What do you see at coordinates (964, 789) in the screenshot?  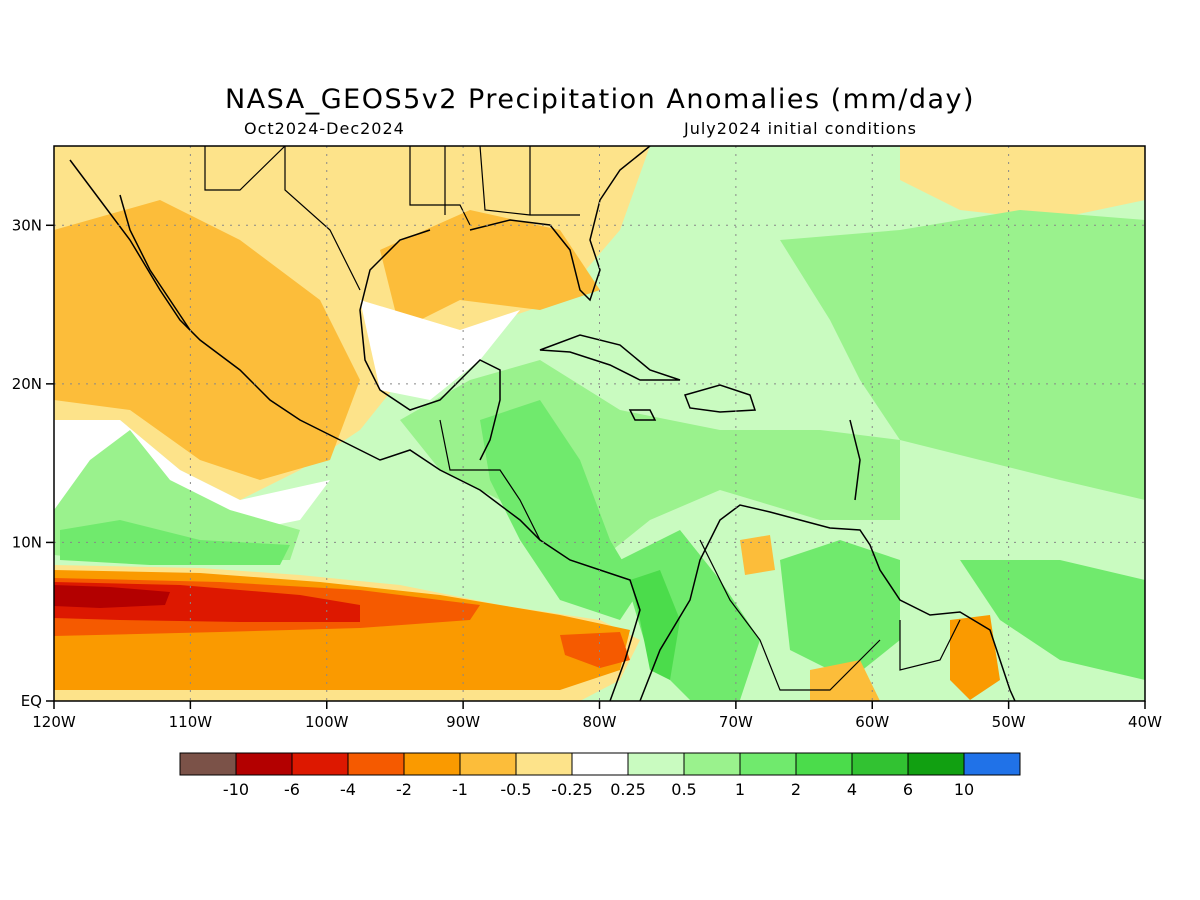 I see `colorbar-label: 10` at bounding box center [964, 789].